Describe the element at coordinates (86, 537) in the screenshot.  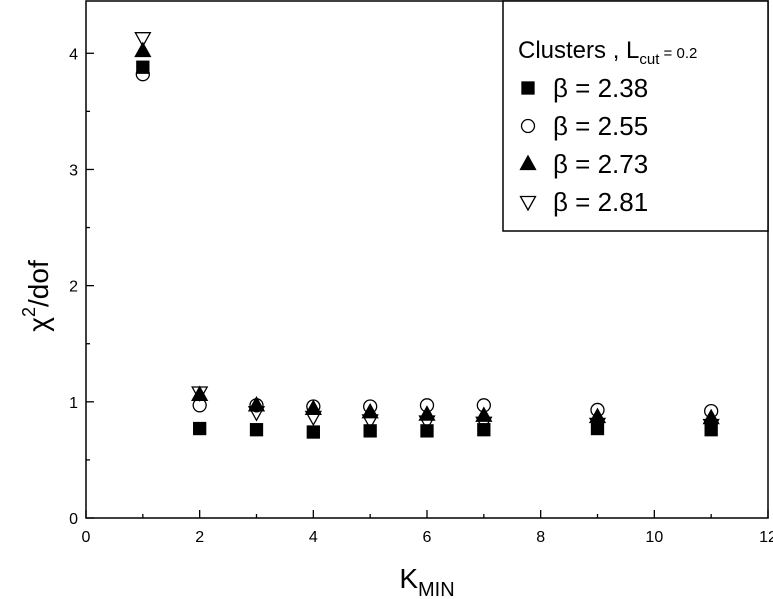
I see `x-tick-label: 0` at that location.